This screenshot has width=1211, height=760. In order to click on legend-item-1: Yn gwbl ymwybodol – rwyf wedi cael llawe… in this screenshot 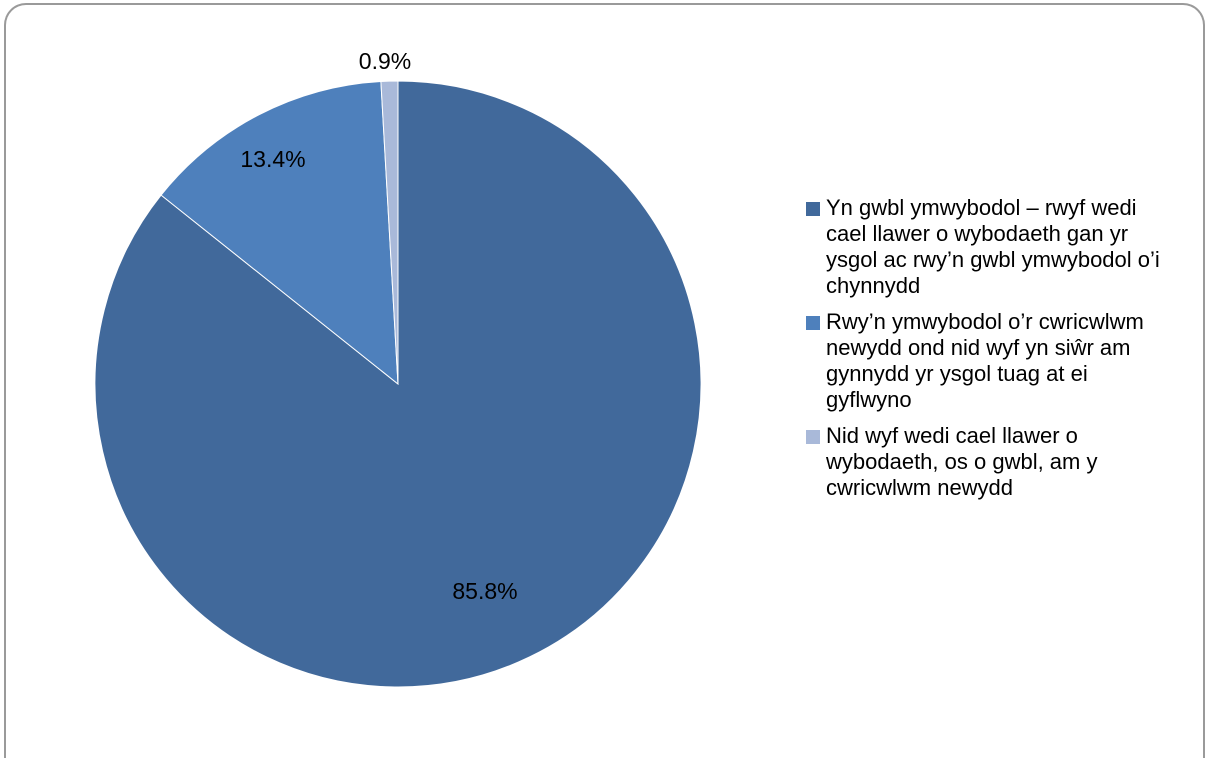, I will do `click(1001, 247)`.